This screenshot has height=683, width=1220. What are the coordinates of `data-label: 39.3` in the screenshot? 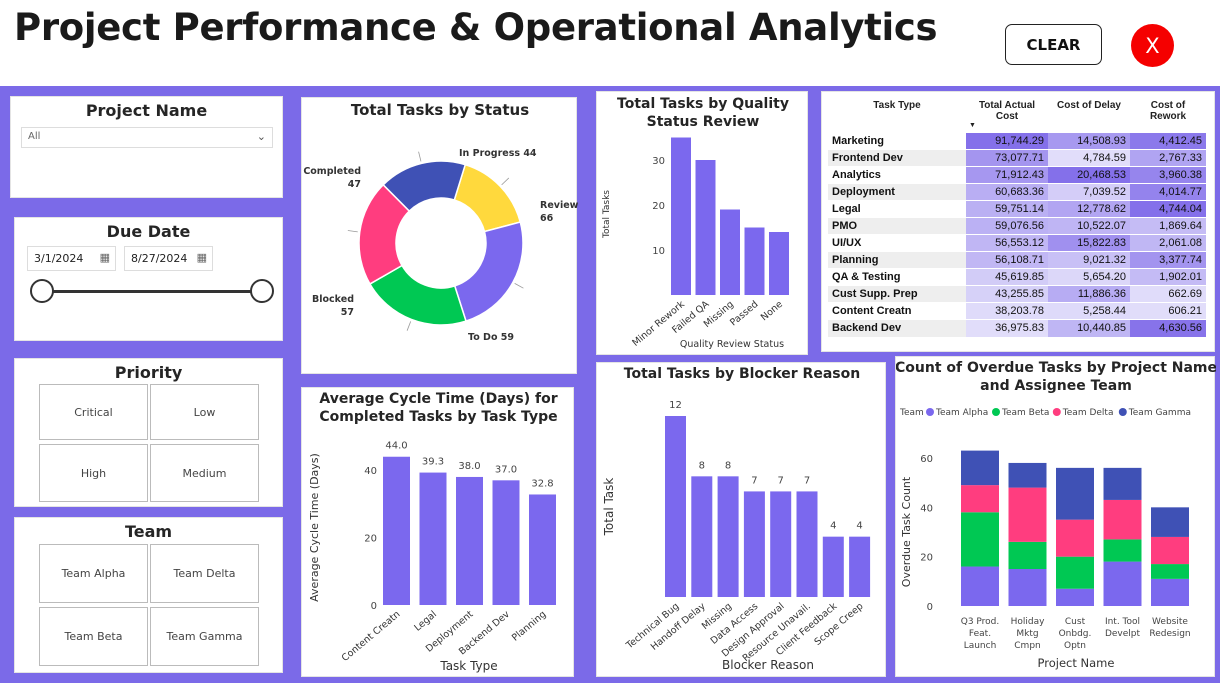 It's located at (433, 462).